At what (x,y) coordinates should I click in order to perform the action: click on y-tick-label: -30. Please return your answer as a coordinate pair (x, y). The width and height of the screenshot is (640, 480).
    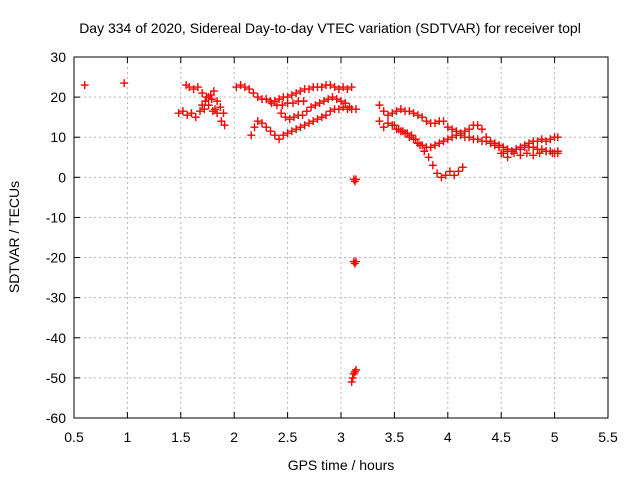
    Looking at the image, I should click on (56, 298).